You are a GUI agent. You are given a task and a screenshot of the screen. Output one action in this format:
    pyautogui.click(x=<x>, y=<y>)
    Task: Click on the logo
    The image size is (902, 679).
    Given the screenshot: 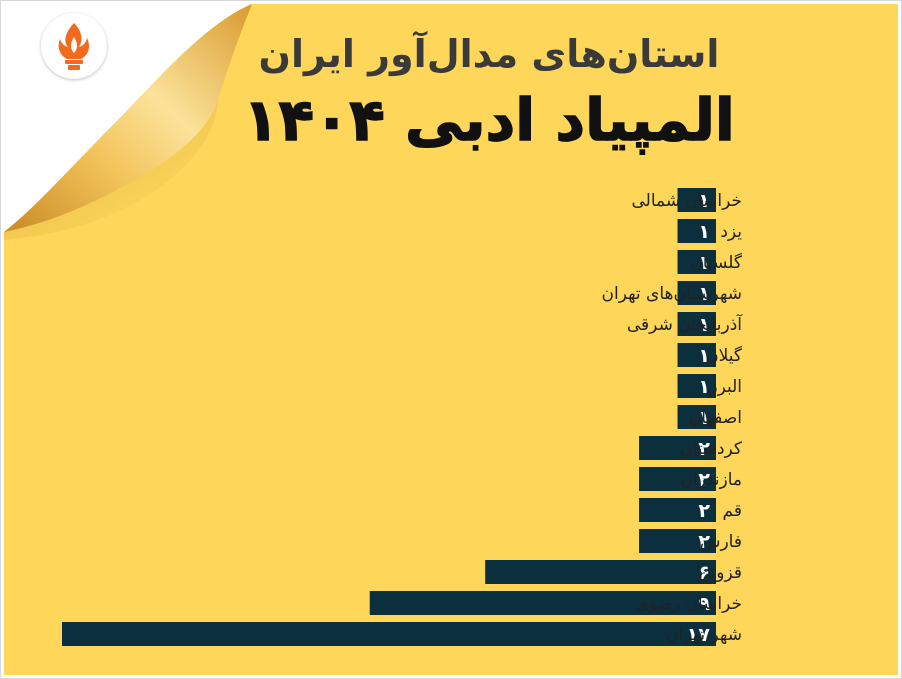 What is the action you would take?
    pyautogui.click(x=74, y=46)
    